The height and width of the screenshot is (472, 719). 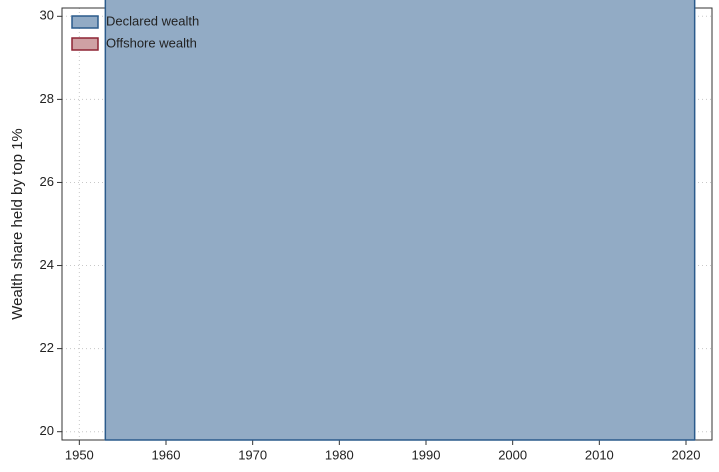 I want to click on y-tick-label: 24, so click(x=47, y=264).